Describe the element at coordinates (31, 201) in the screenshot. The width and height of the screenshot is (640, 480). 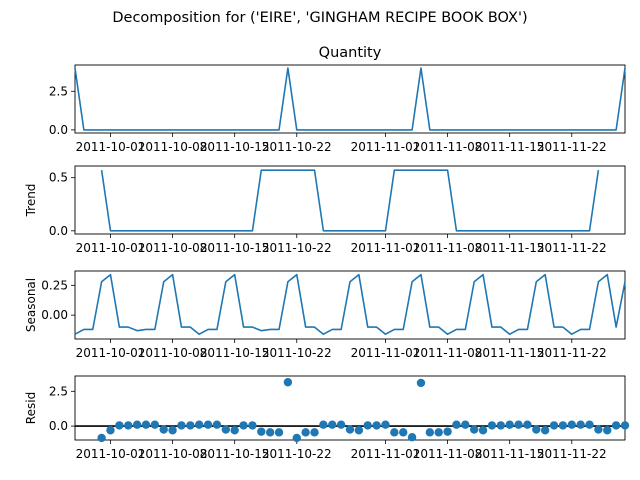
I see `y-axis-label: Trend` at that location.